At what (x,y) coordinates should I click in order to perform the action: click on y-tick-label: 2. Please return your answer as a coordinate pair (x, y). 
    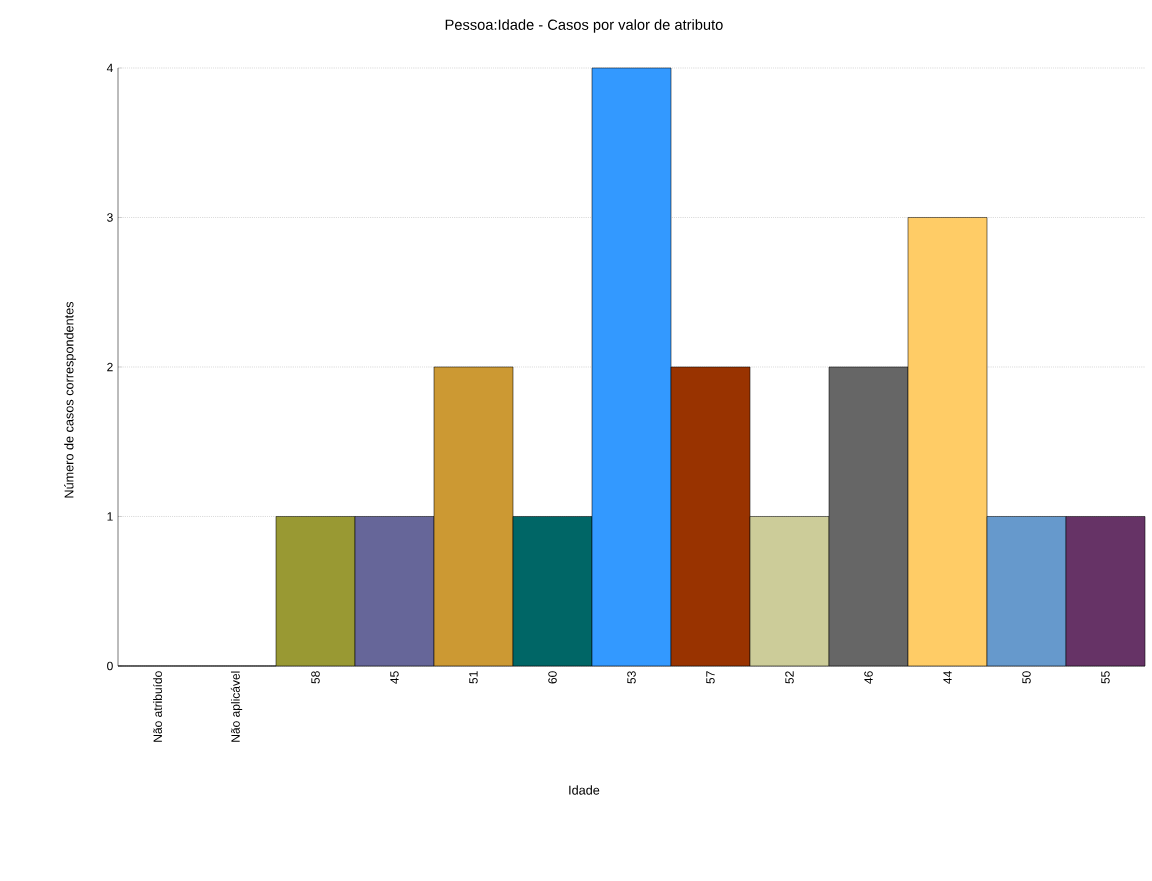
    Looking at the image, I should click on (110, 367).